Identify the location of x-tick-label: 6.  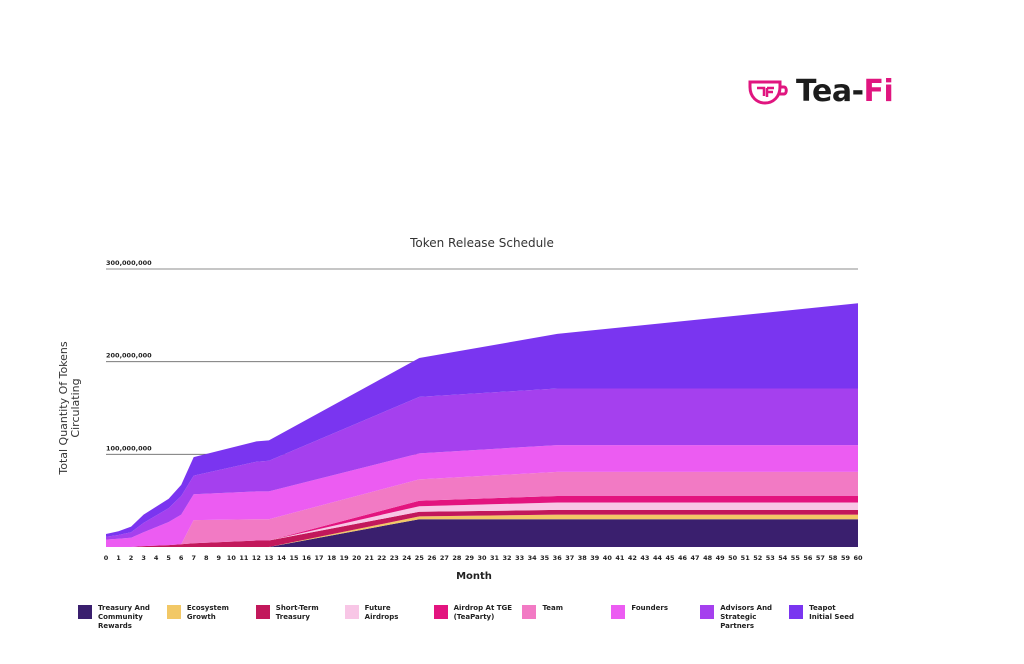
(181, 558).